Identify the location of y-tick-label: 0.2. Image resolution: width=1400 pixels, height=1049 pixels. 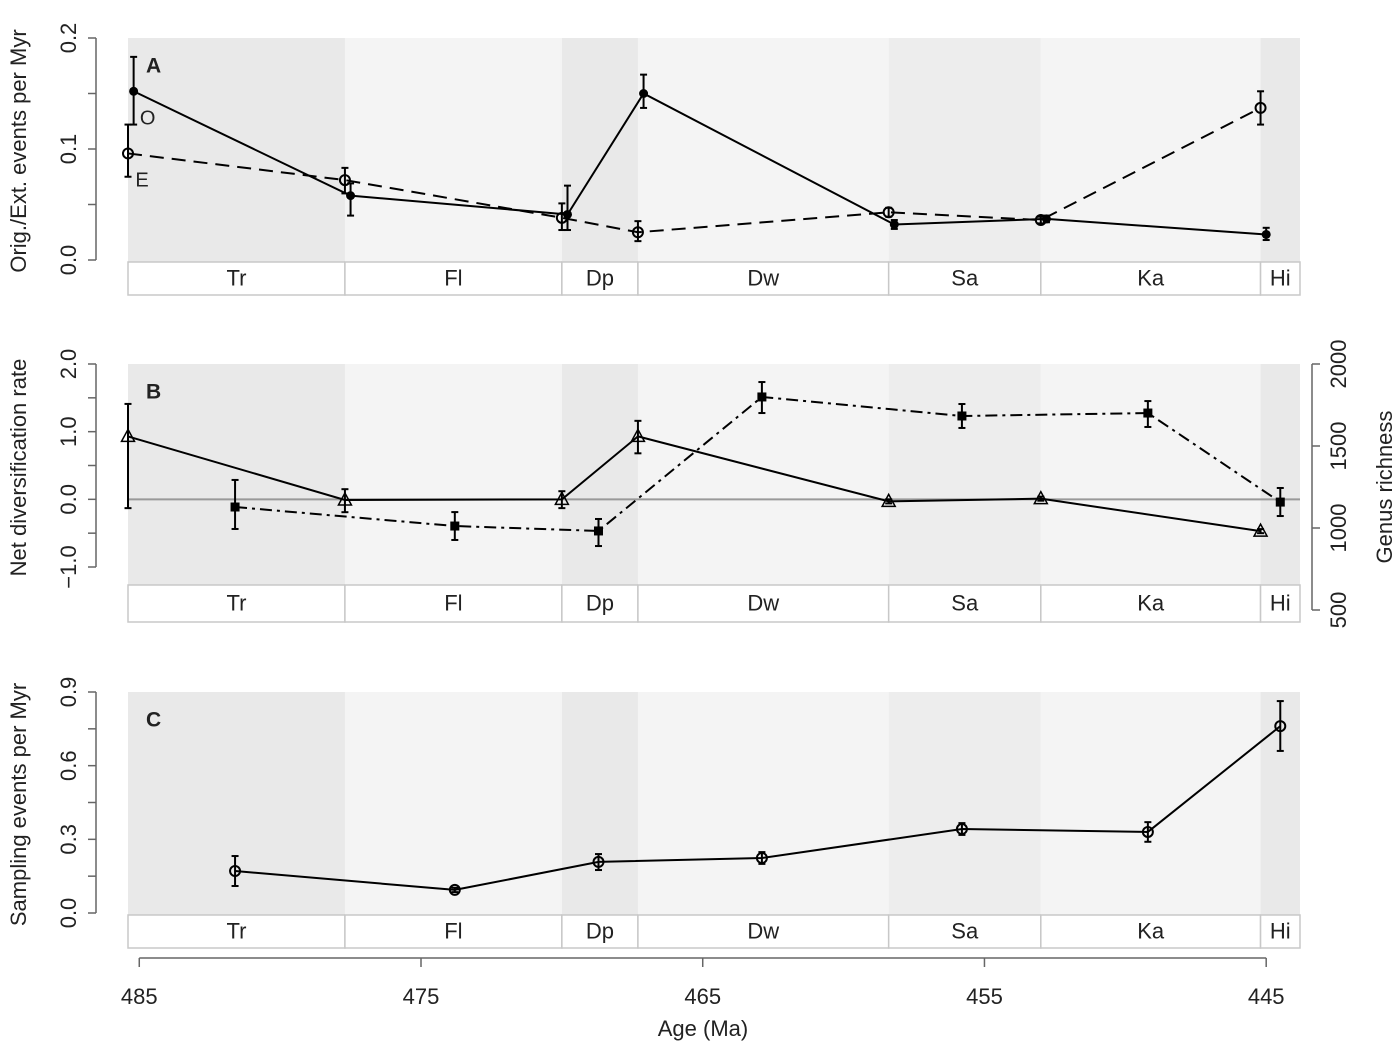
(68, 38).